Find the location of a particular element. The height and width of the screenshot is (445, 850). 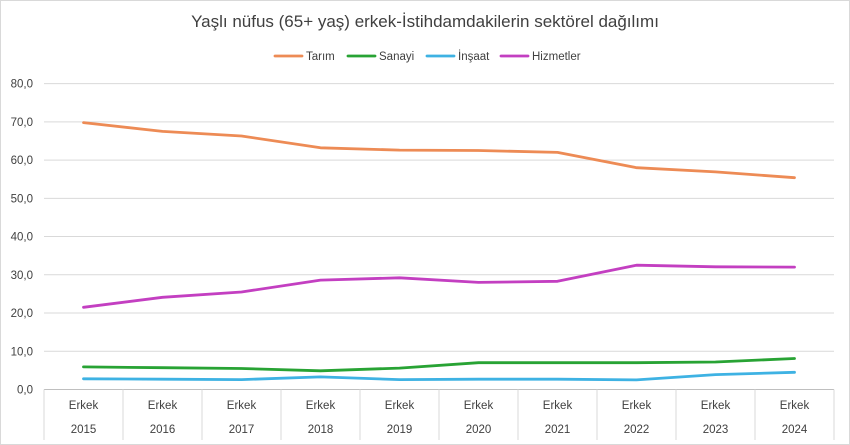

y-axis: 0,0 10,0 20,0 30,0 40,0 50,0 60,0 70,0 80,0 is located at coordinates (22, 238).